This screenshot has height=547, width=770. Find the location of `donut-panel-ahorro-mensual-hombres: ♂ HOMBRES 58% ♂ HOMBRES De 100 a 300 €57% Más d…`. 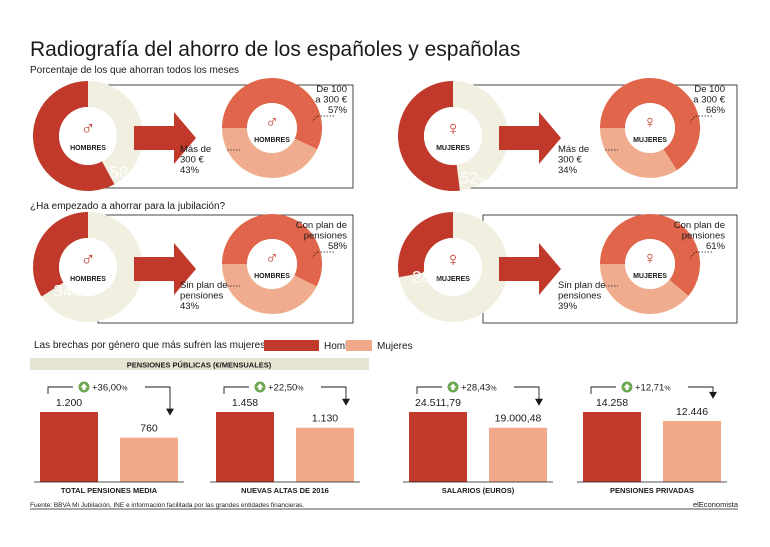

donut-panel-ahorro-mensual-hombres: ♂ HOMBRES 58% ♂ HOMBRES De 100 a 300 €57% Más d… is located at coordinates (193, 134).